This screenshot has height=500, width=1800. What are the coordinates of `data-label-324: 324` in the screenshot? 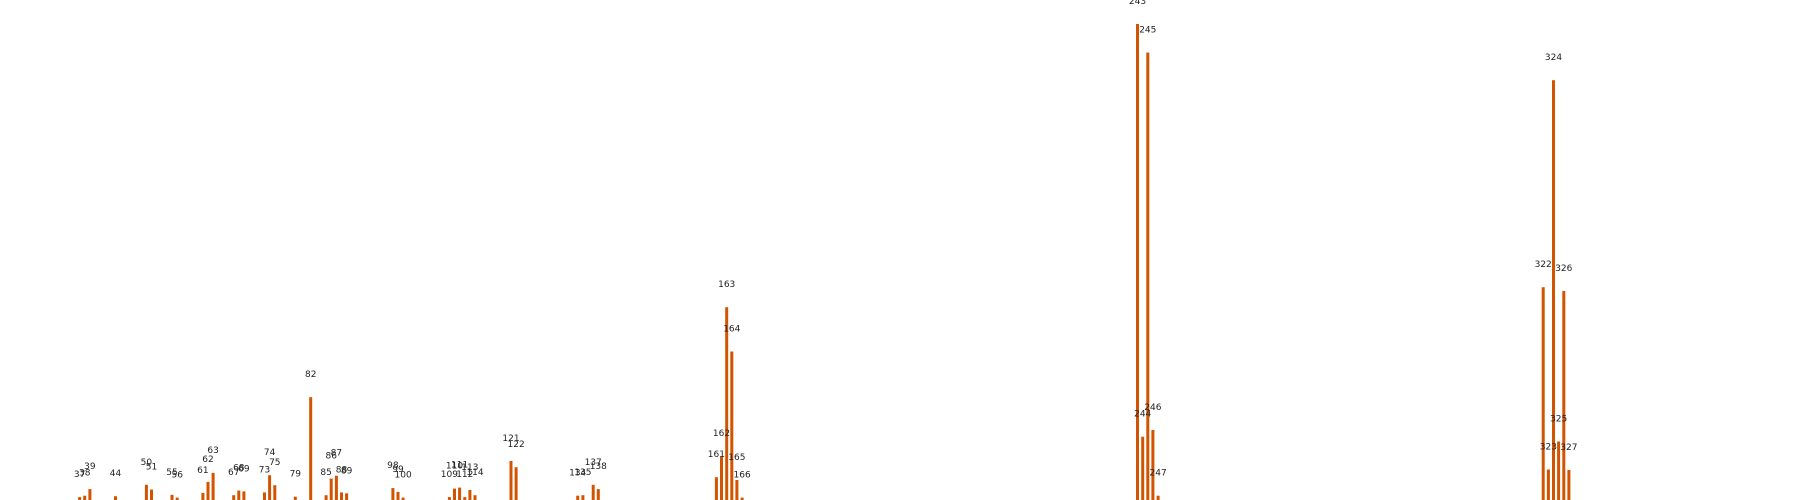 It's located at (1553, 58).